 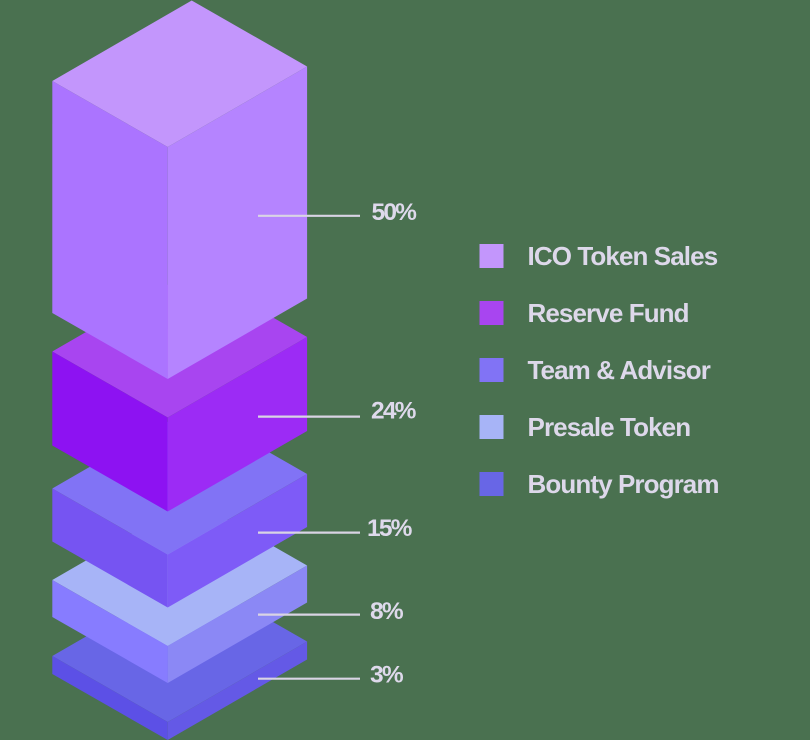 What do you see at coordinates (623, 256) in the screenshot?
I see `svg-text: ICO Token Sales` at bounding box center [623, 256].